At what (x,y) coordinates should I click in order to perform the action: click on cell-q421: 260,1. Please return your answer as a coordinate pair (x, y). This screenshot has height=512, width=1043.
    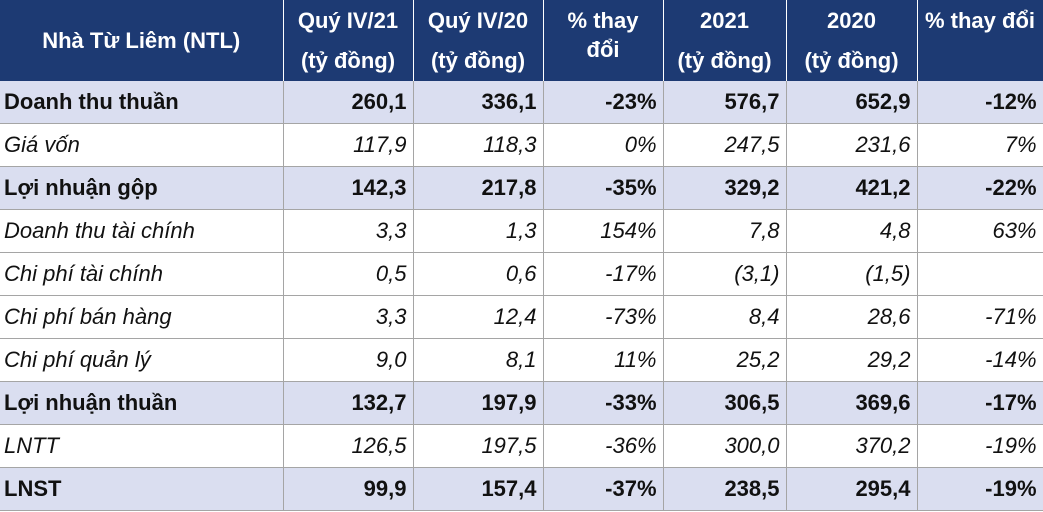
    Looking at the image, I should click on (348, 102).